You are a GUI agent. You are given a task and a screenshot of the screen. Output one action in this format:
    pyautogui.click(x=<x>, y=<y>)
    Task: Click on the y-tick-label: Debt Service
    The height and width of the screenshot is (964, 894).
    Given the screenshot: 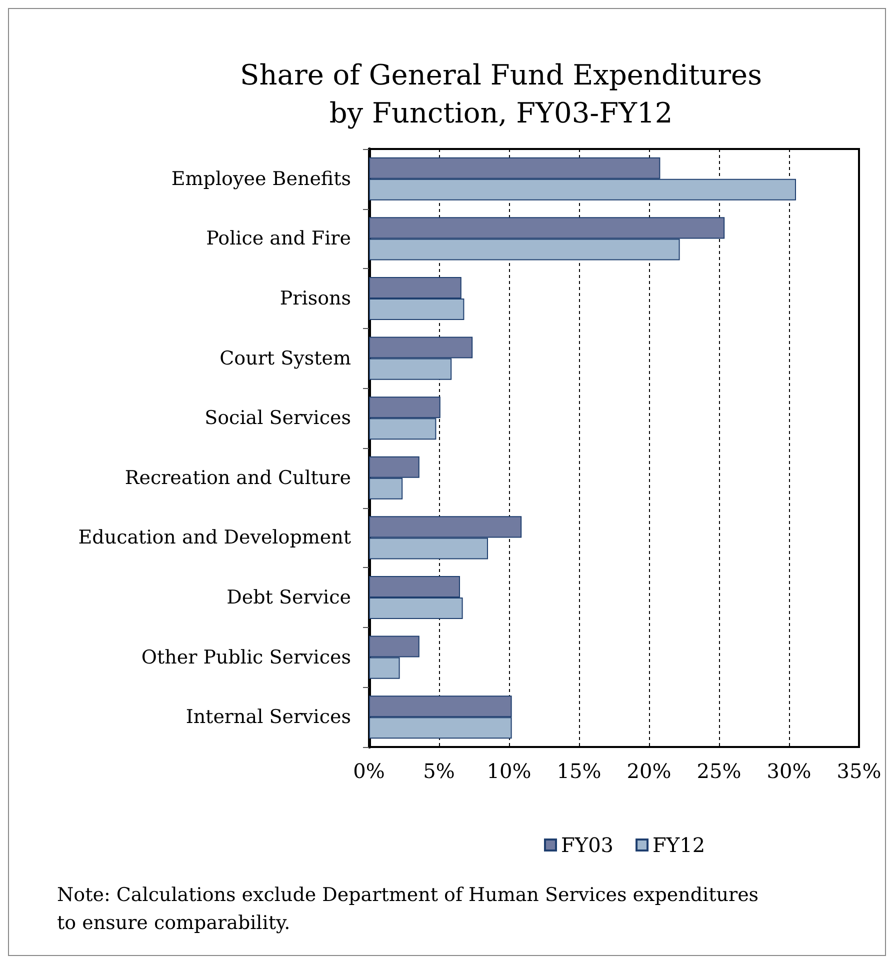 What is the action you would take?
    pyautogui.click(x=288, y=597)
    